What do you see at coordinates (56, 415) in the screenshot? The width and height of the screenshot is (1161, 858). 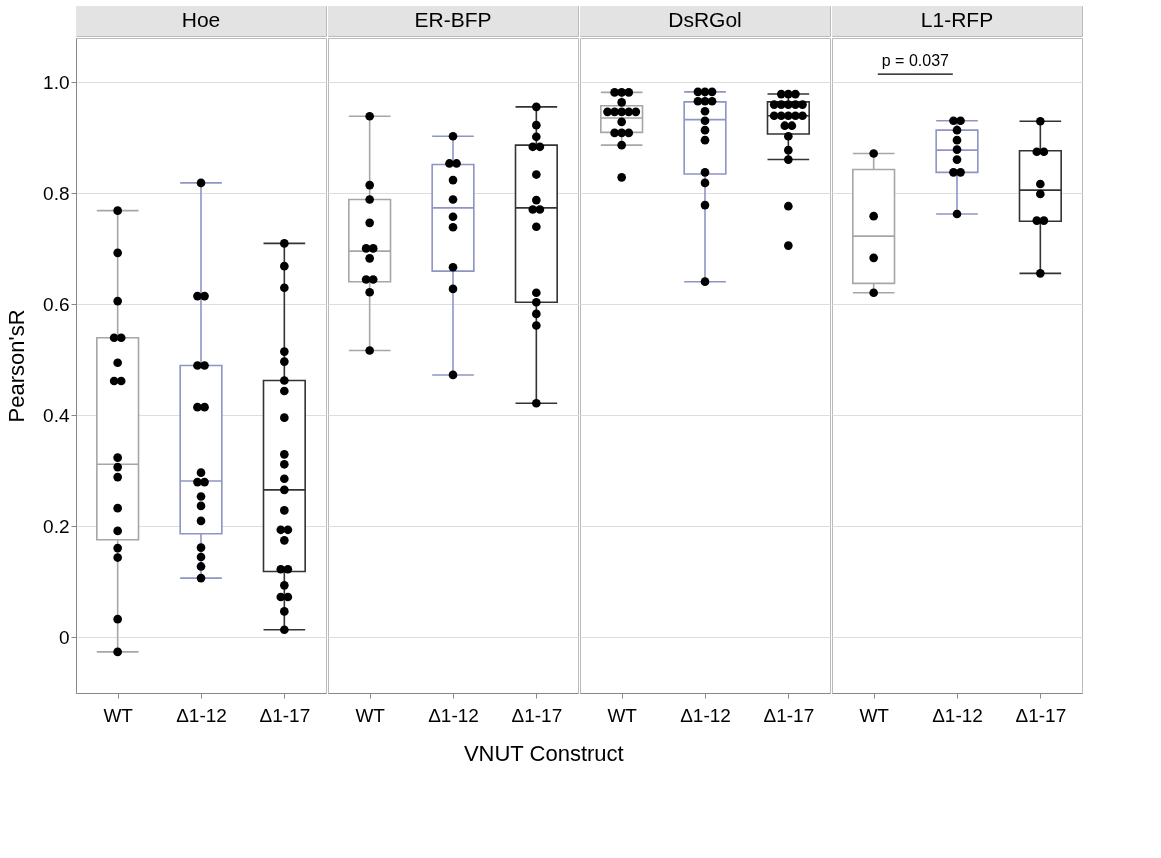 I see `y-tick-label: 0.4` at bounding box center [56, 415].